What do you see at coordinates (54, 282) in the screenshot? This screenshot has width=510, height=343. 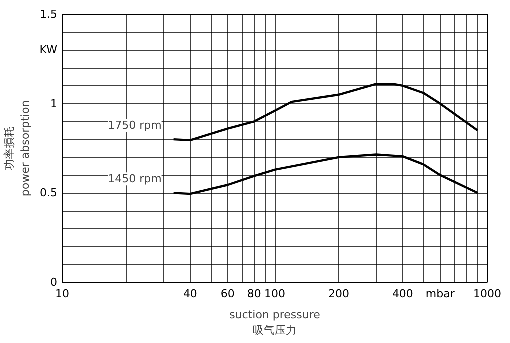 I see `y-tick-label: 0` at bounding box center [54, 282].